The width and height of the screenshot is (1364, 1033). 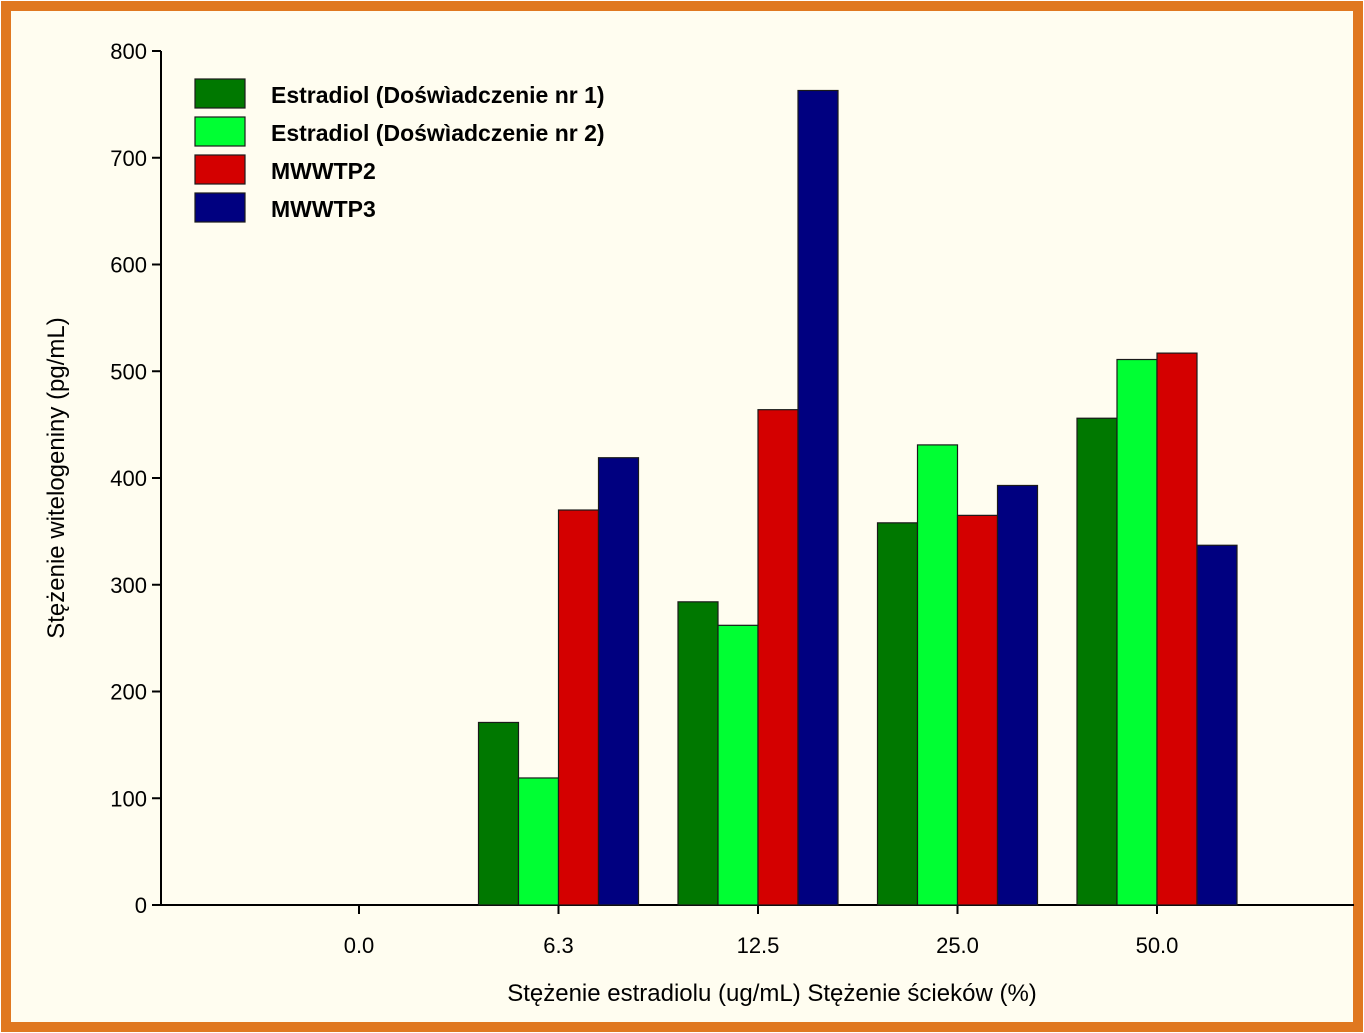 I want to click on y-tick-label: 800, so click(x=128, y=51).